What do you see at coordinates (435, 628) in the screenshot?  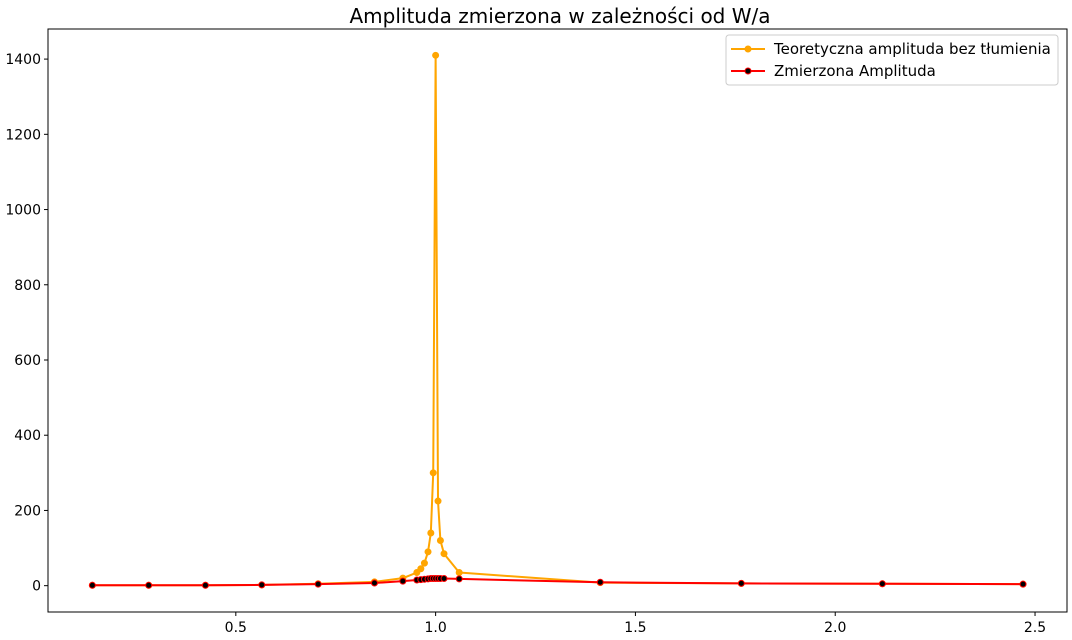 I see `x-tick-label: 1.0` at bounding box center [435, 628].